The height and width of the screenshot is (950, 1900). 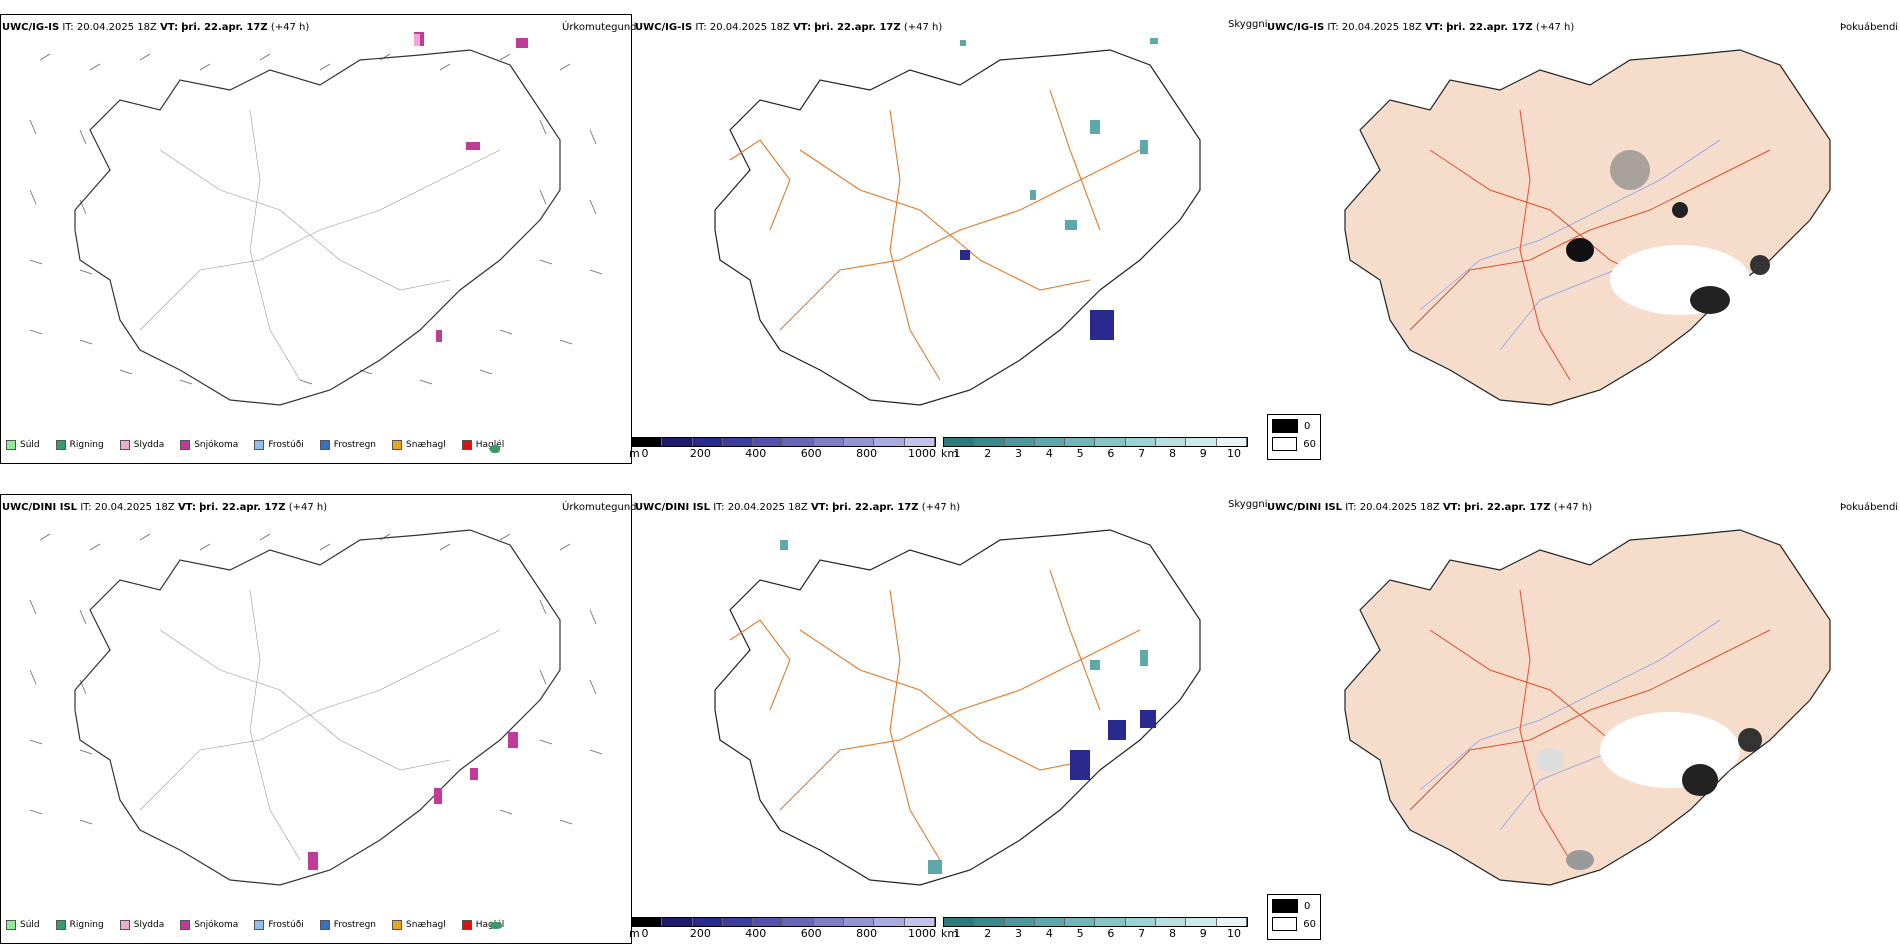 What do you see at coordinates (1285, 426) in the screenshot?
I see `fog-legend-high-swatch` at bounding box center [1285, 426].